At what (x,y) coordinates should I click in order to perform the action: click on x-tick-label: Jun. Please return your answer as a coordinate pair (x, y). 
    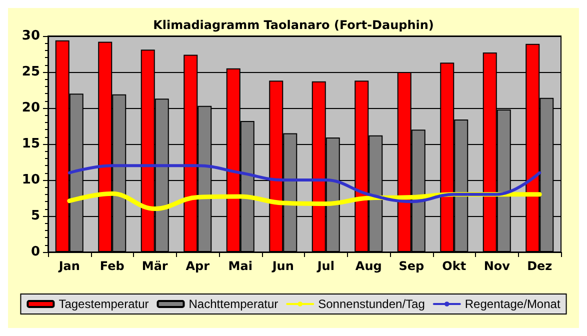
    Looking at the image, I should click on (282, 266).